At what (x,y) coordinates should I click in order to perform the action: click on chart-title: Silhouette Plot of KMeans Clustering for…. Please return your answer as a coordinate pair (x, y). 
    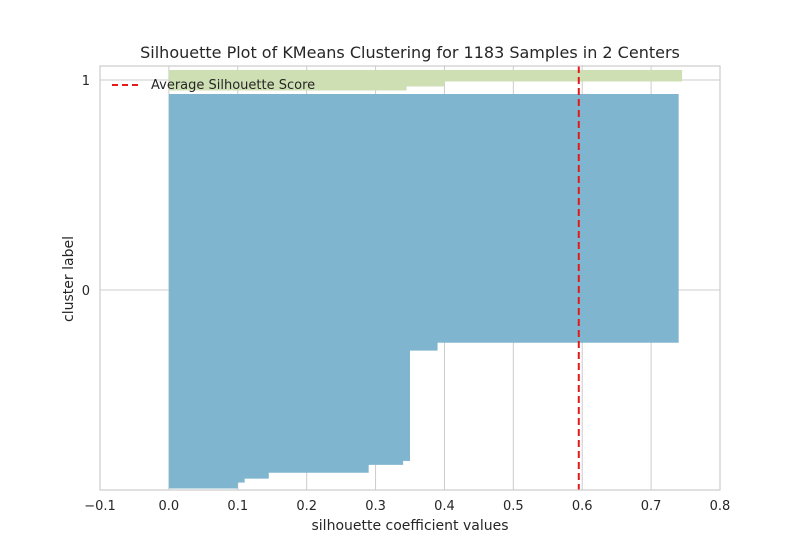
    Looking at the image, I should click on (410, 52).